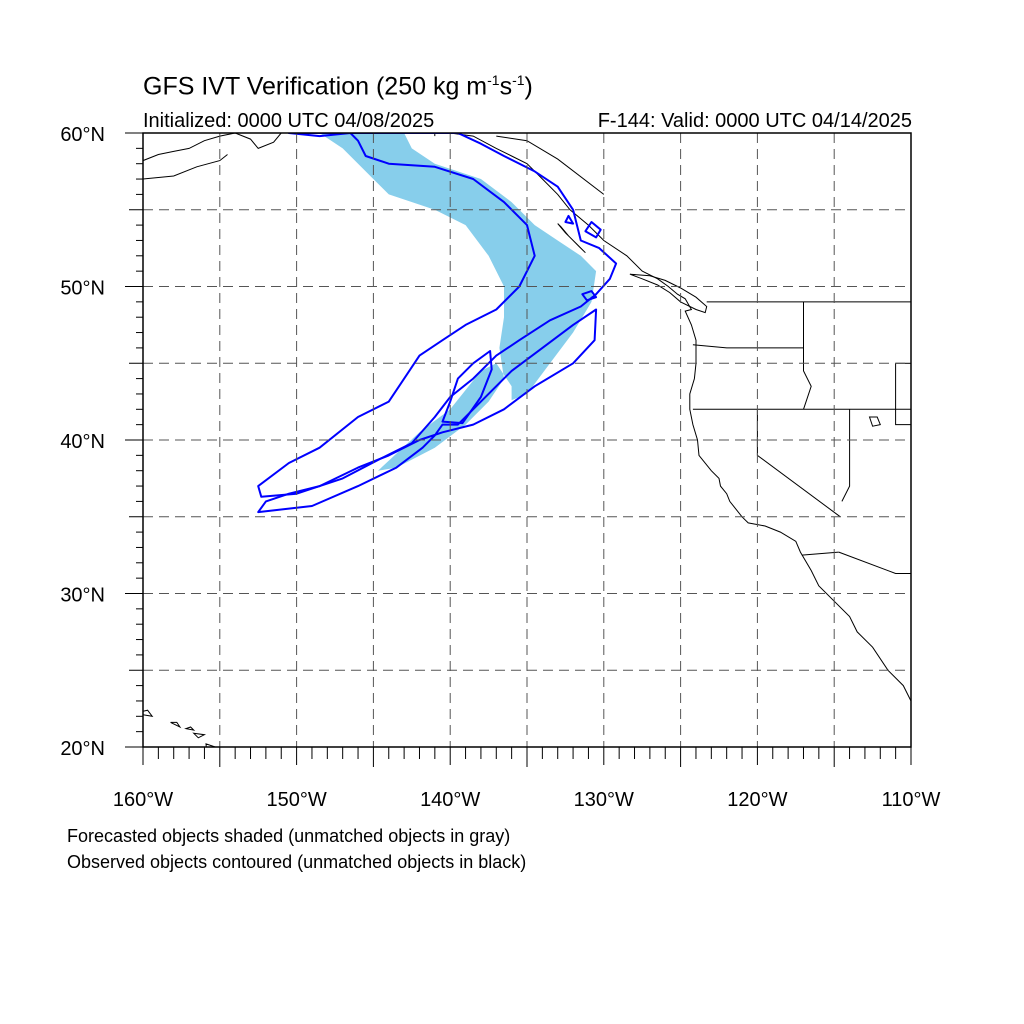 The width and height of the screenshot is (1024, 1024). What do you see at coordinates (82, 749) in the screenshot?
I see `lat-label: 20°N` at bounding box center [82, 749].